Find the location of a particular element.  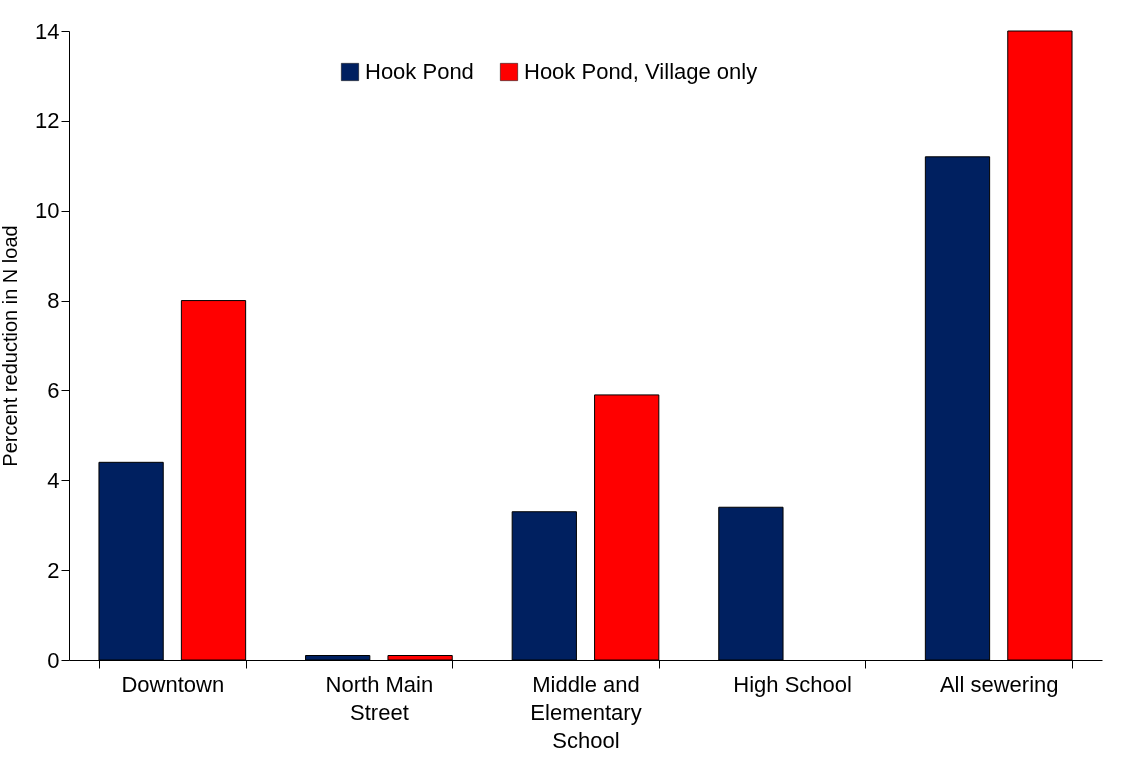

y-axis-title: Percent reduction in N load is located at coordinates (11, 346).